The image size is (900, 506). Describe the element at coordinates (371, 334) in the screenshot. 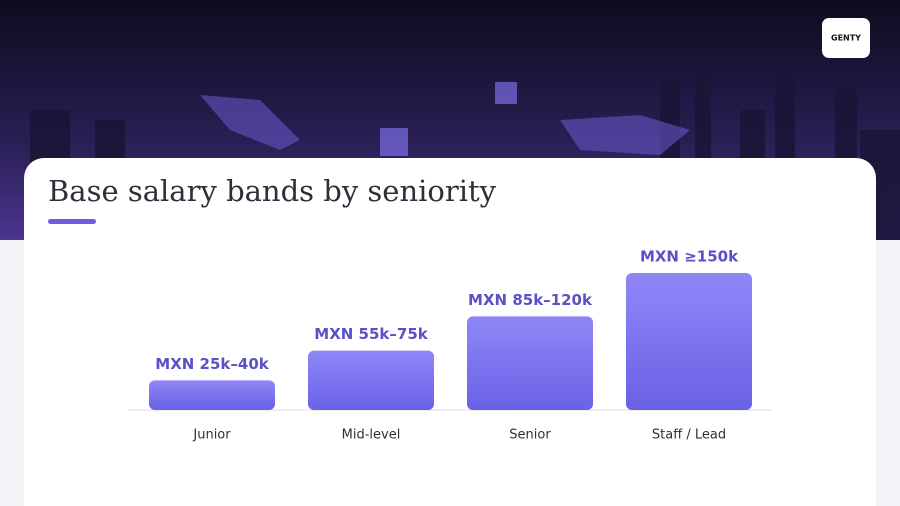

I see `value-label: MXN 55k–75k` at that location.